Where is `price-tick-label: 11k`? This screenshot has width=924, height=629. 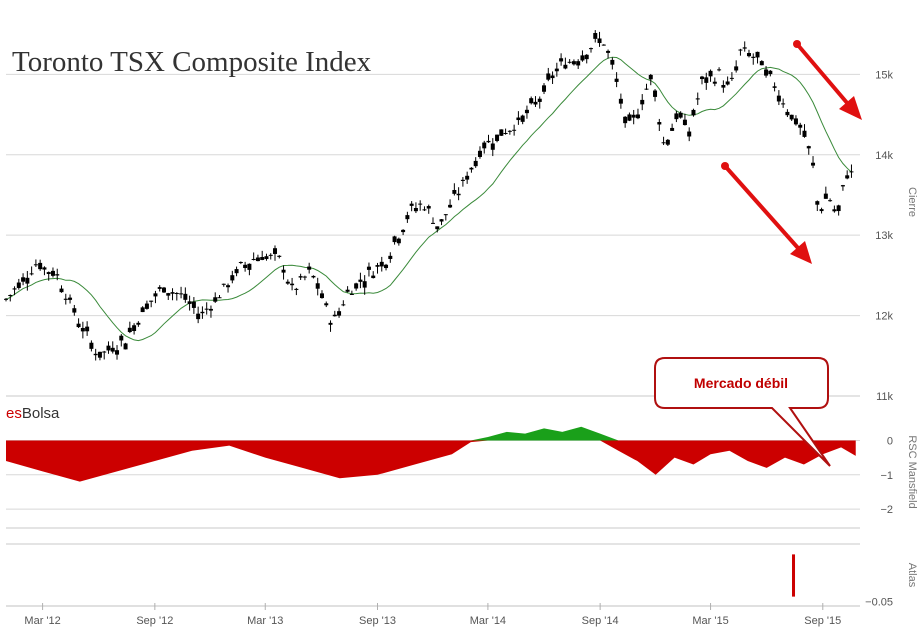
price-tick-label: 11k is located at coordinates (884, 397).